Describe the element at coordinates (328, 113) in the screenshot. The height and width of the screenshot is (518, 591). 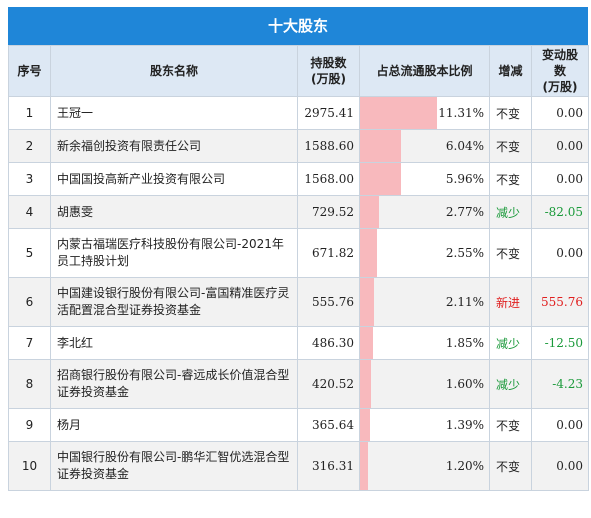
I see `shares-cell: 2975.41` at that location.